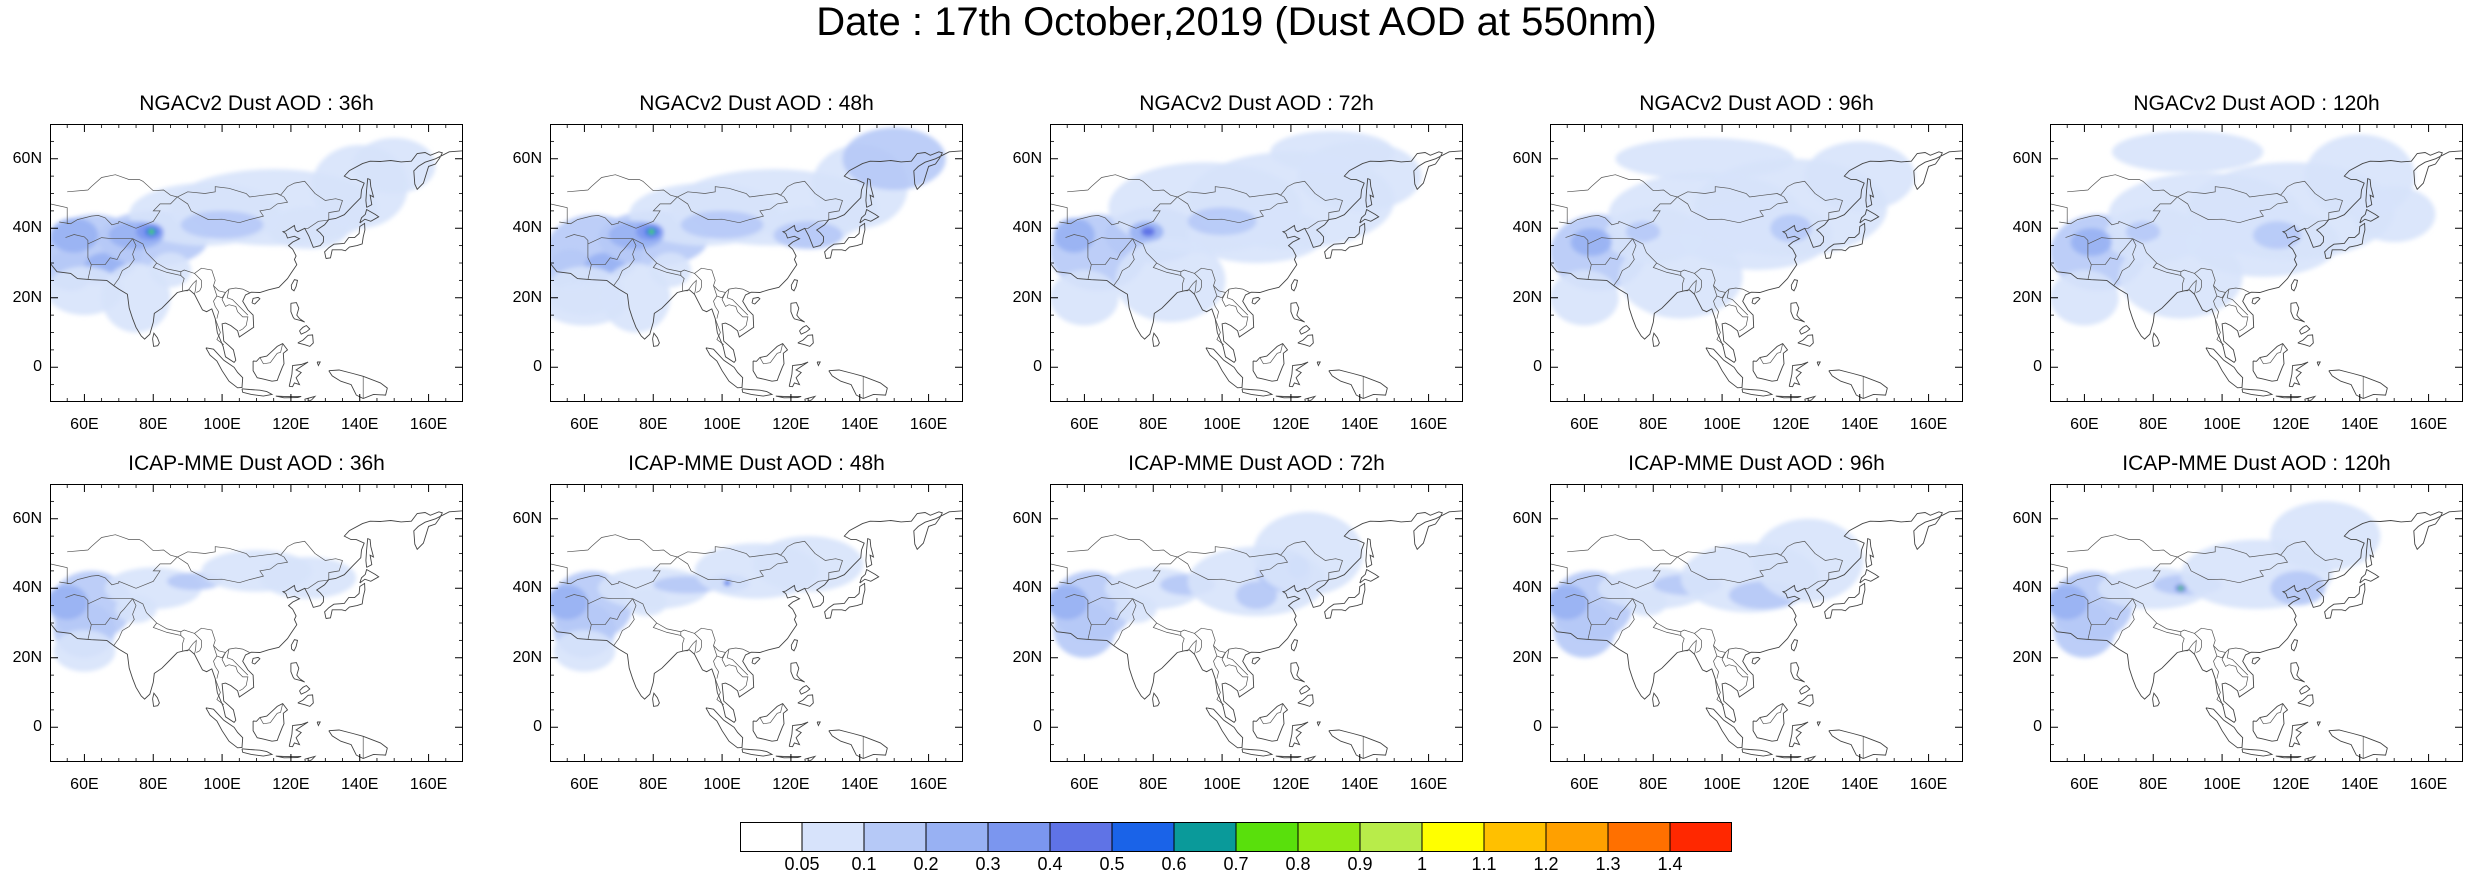  Describe the element at coordinates (926, 864) in the screenshot. I see `colorbar-label: 0.2` at that location.